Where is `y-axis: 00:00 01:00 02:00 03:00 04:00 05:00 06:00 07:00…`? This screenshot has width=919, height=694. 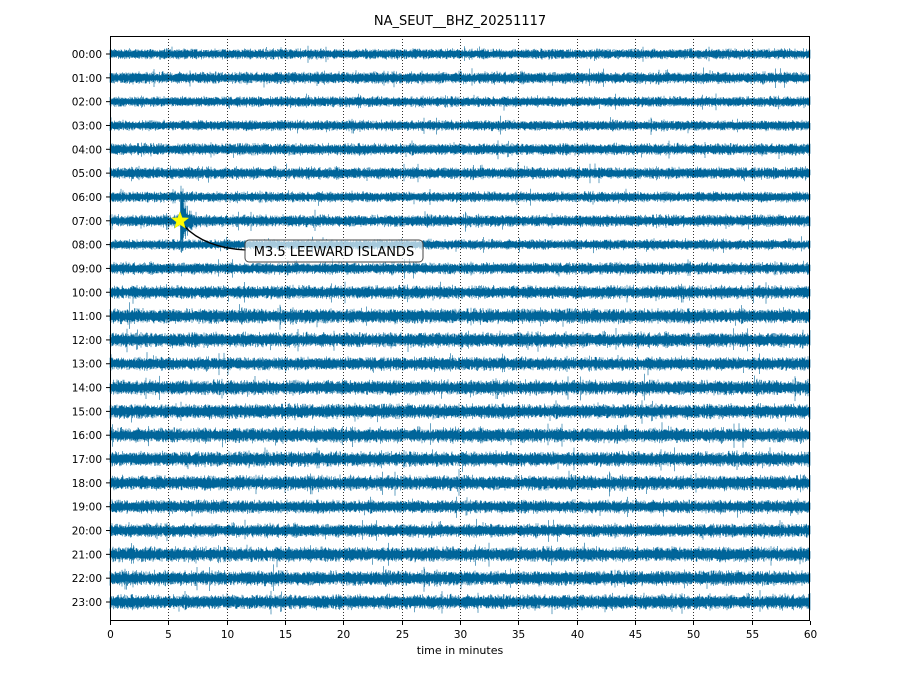
y-axis: 00:00 01:00 02:00 03:00 04:00 05:00 06:00 07:00… is located at coordinates (91, 329).